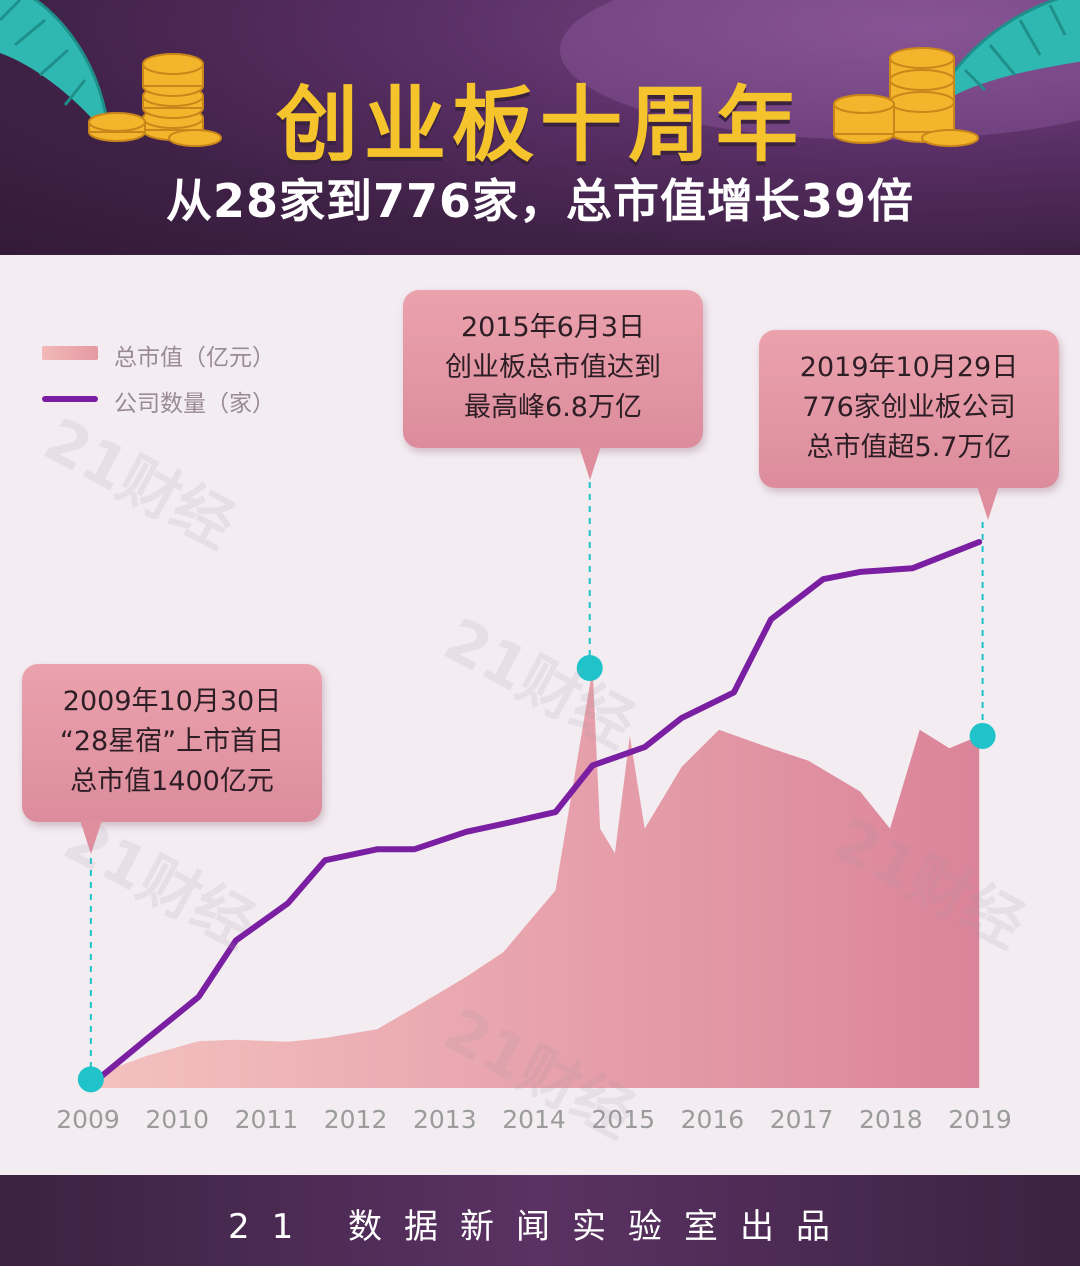  I want to click on x-tick-label: 2014, so click(534, 1119).